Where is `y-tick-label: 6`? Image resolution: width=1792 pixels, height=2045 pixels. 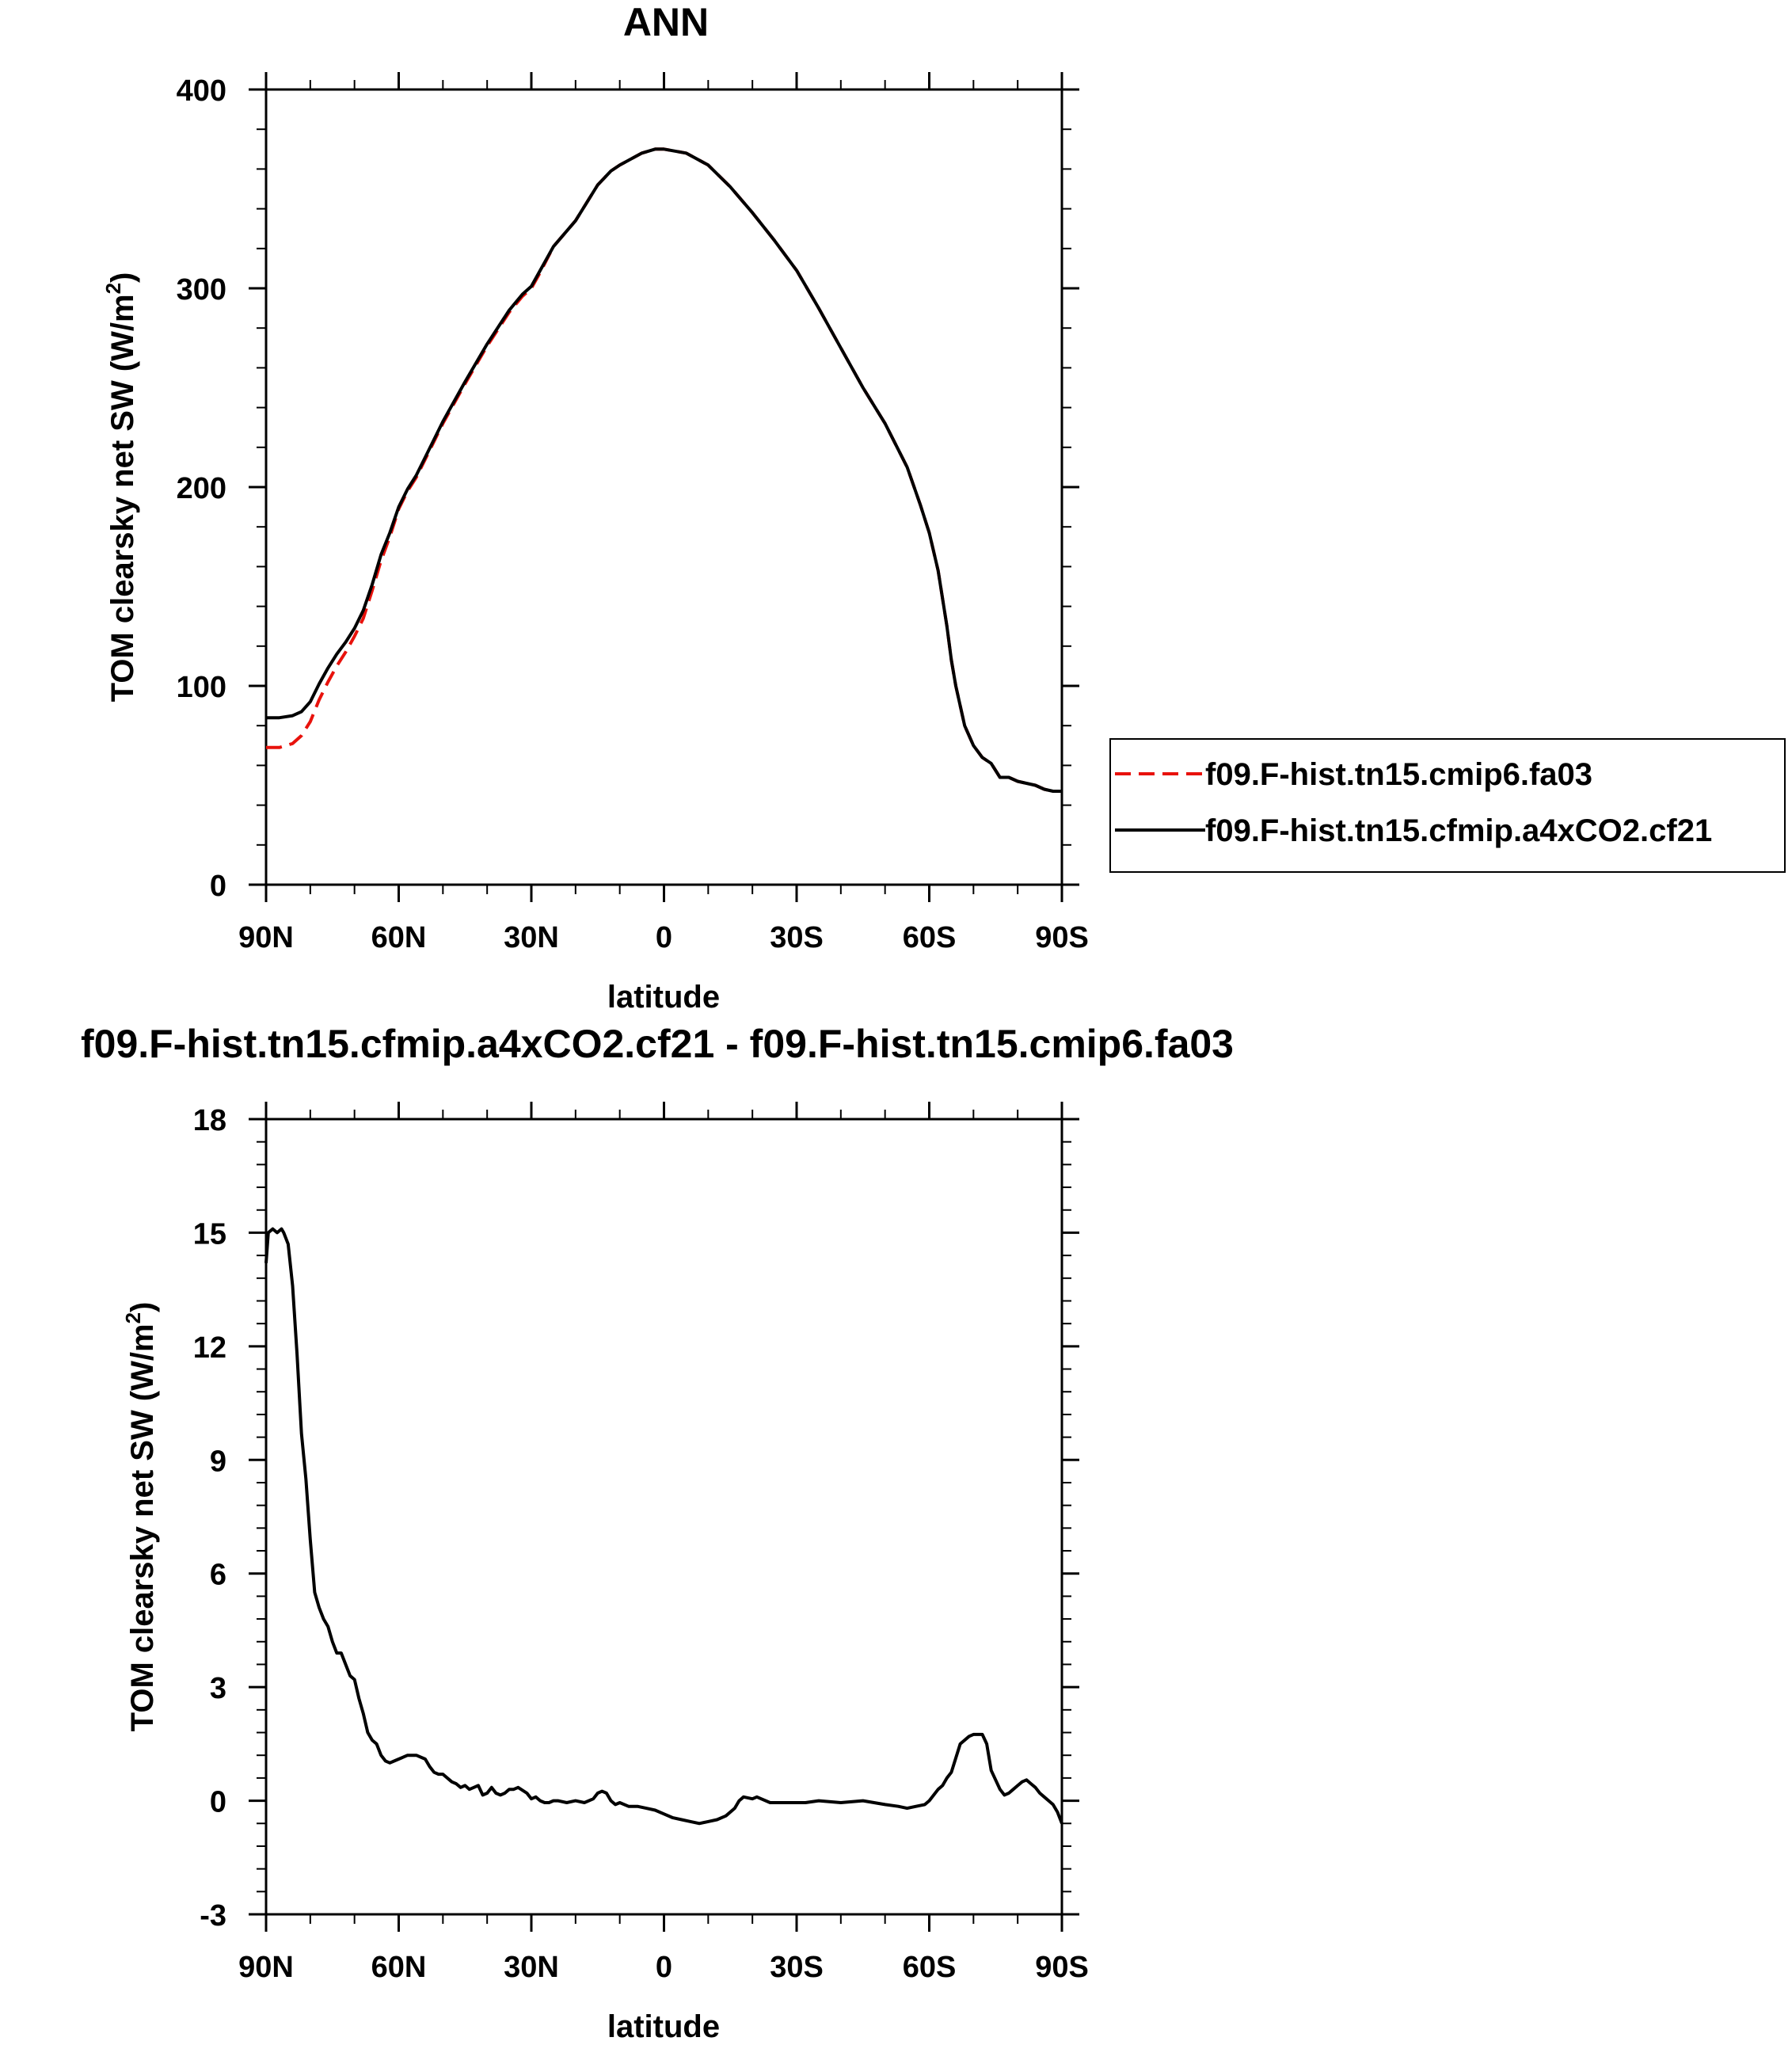
y-tick-label: 6 is located at coordinates (218, 1575).